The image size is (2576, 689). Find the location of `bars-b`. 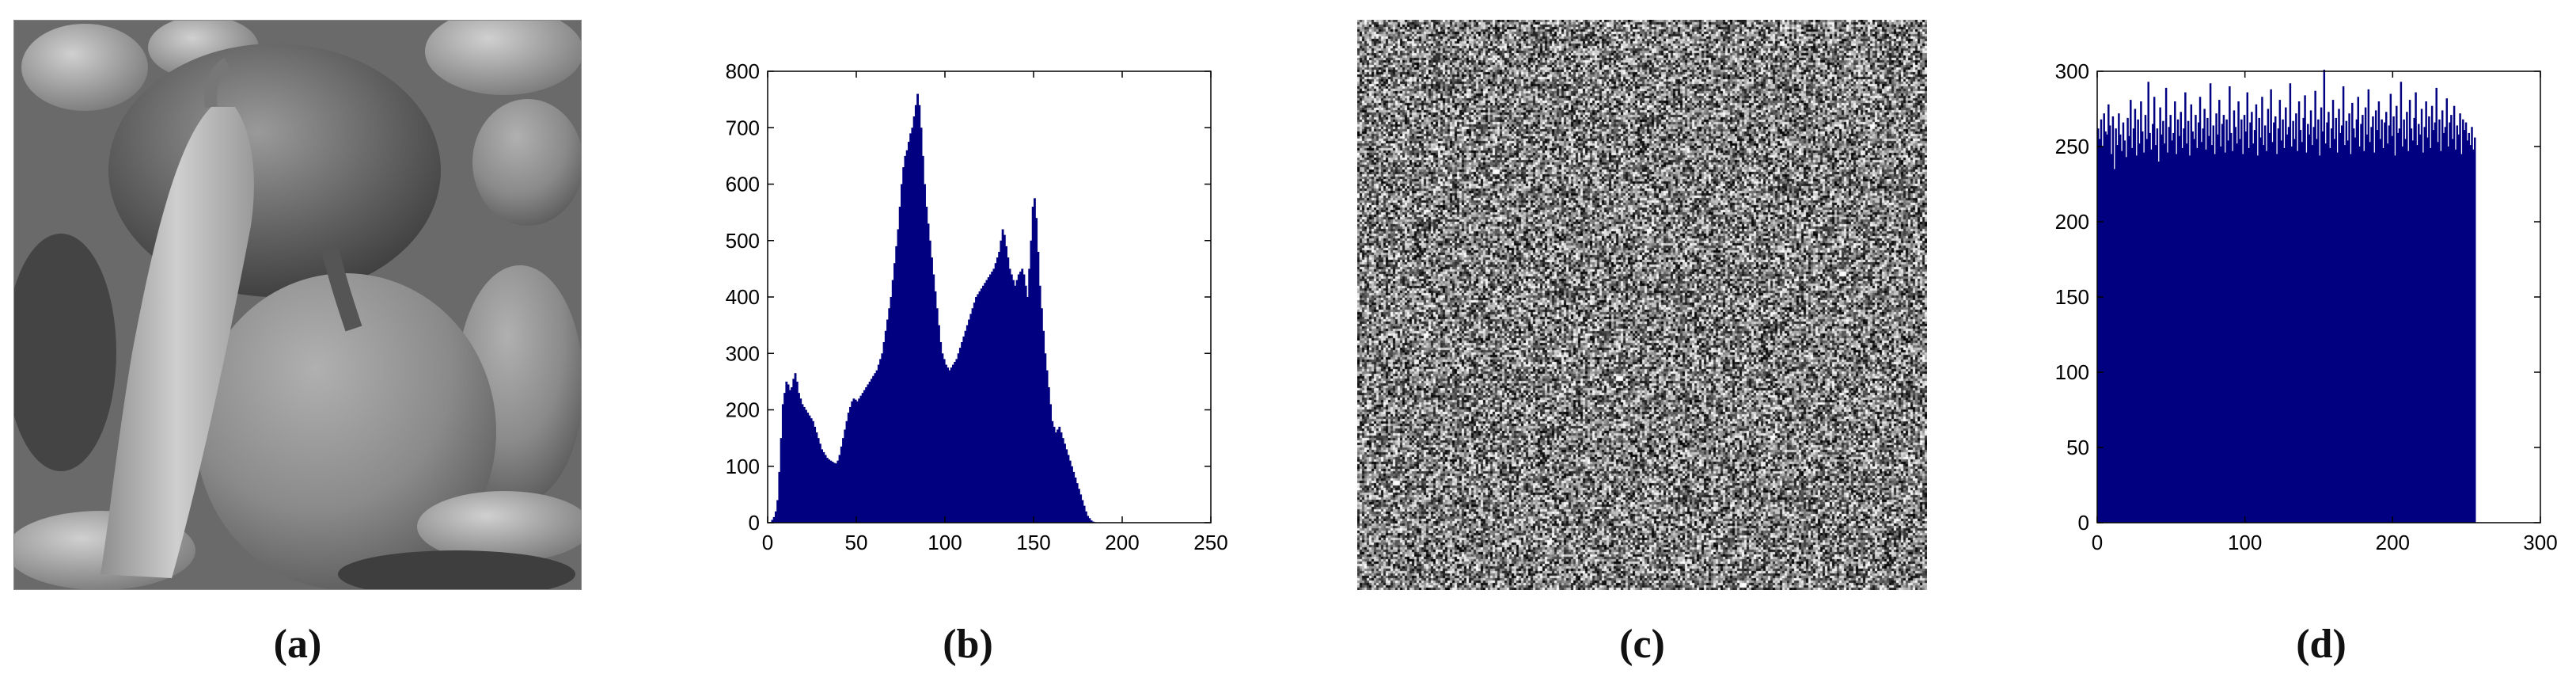

bars-b is located at coordinates (933, 308).